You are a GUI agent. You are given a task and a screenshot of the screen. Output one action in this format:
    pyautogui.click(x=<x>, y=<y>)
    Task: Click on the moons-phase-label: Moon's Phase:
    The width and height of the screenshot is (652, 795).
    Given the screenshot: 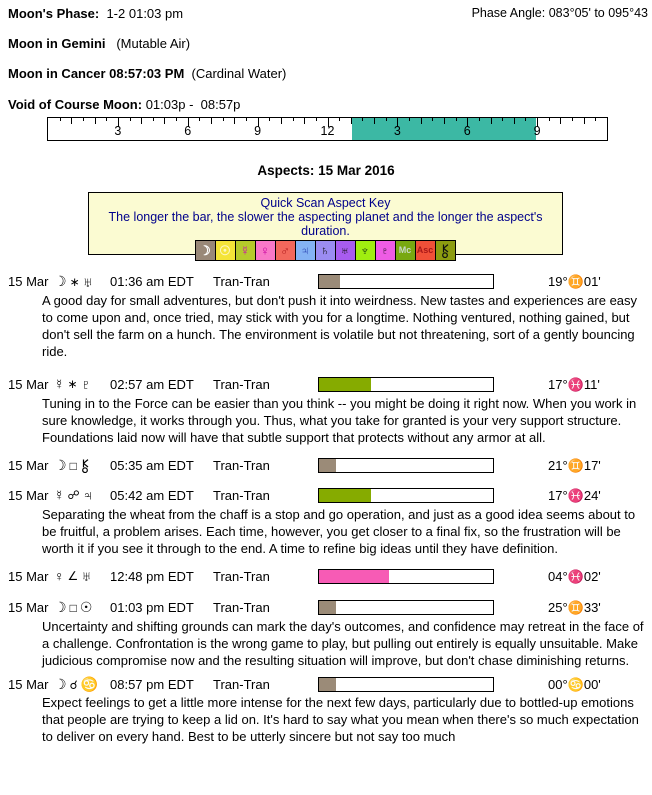 What is the action you would take?
    pyautogui.click(x=54, y=13)
    